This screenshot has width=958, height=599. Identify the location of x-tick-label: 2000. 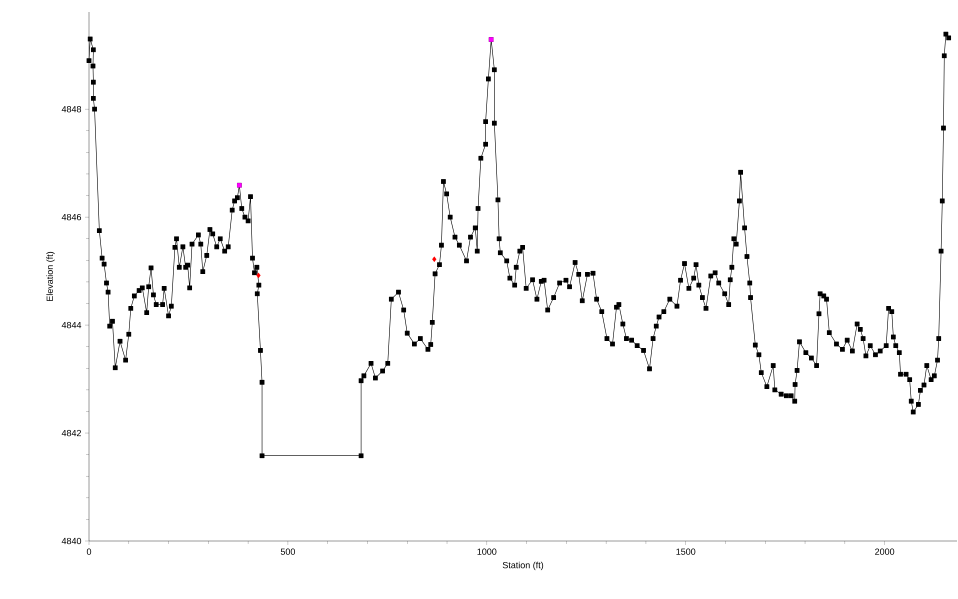
(884, 551).